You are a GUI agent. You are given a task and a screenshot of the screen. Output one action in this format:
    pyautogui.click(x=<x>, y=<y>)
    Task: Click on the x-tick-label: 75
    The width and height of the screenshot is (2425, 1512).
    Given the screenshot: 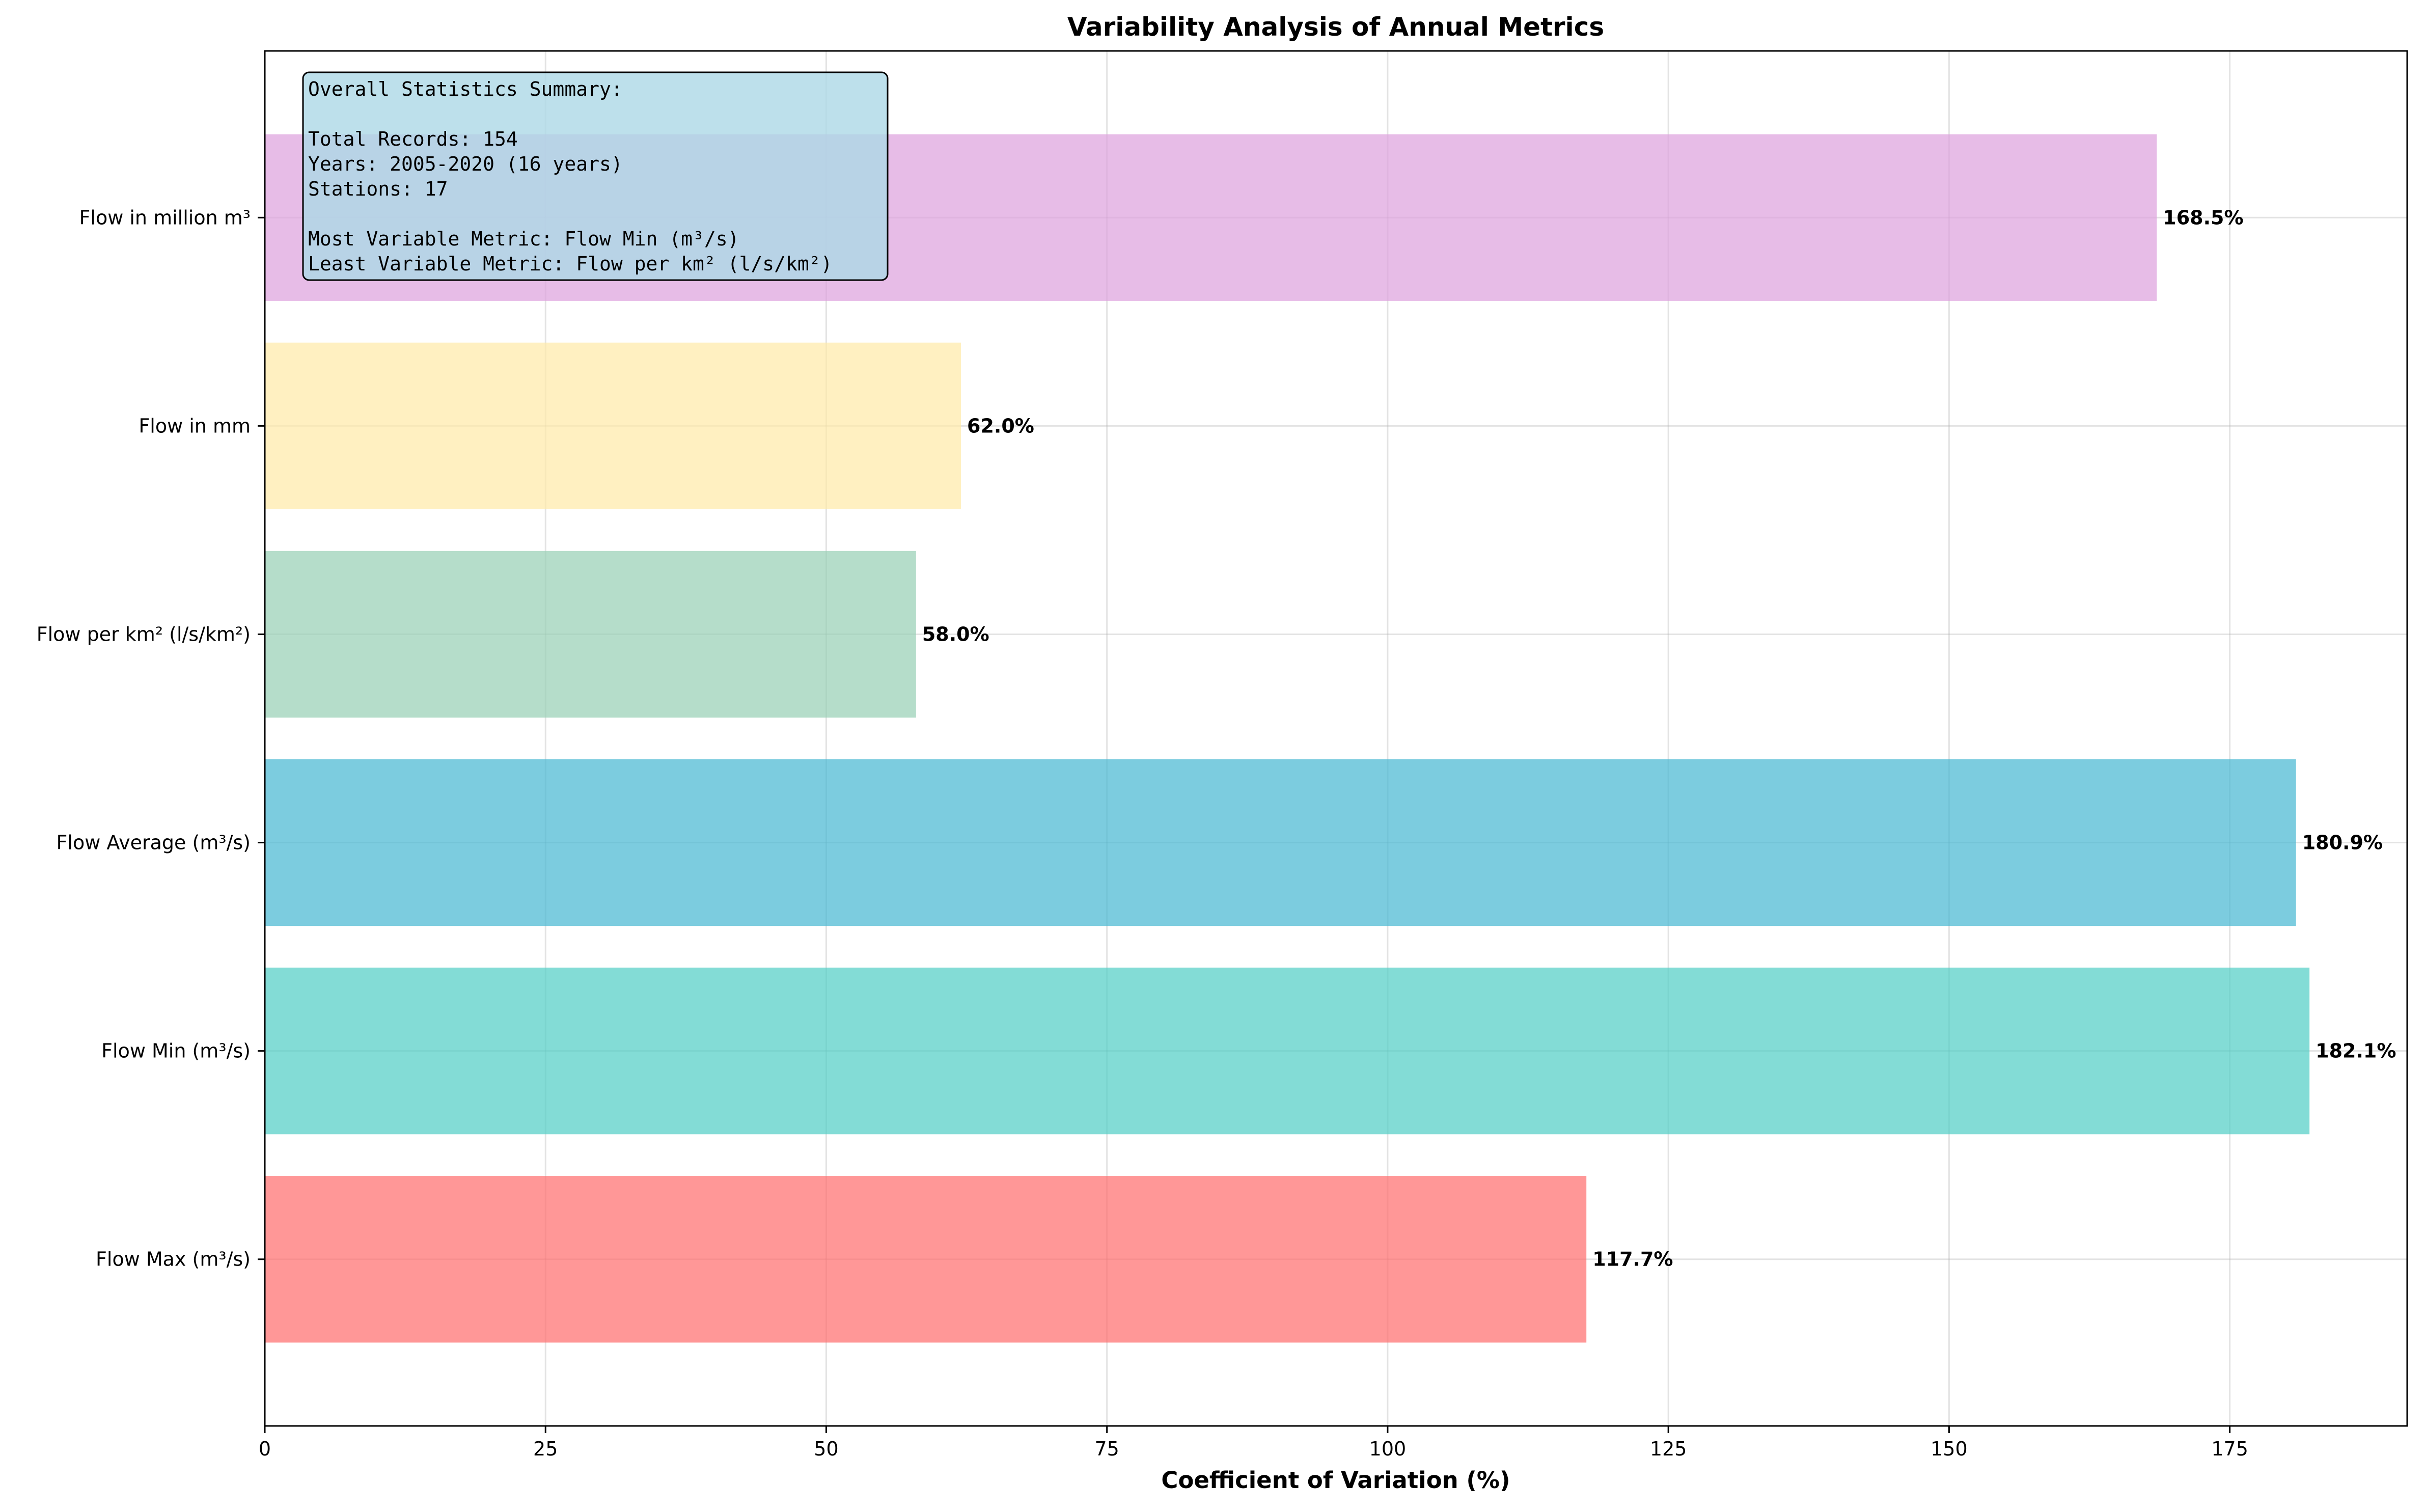 What is the action you would take?
    pyautogui.click(x=1107, y=1449)
    